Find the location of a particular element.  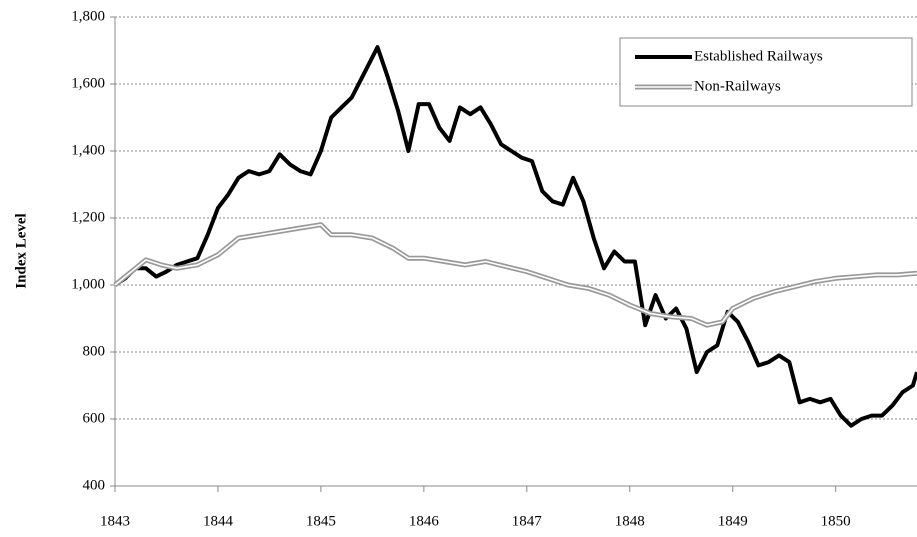

y-tick-label: 1,800 is located at coordinates (88, 16).